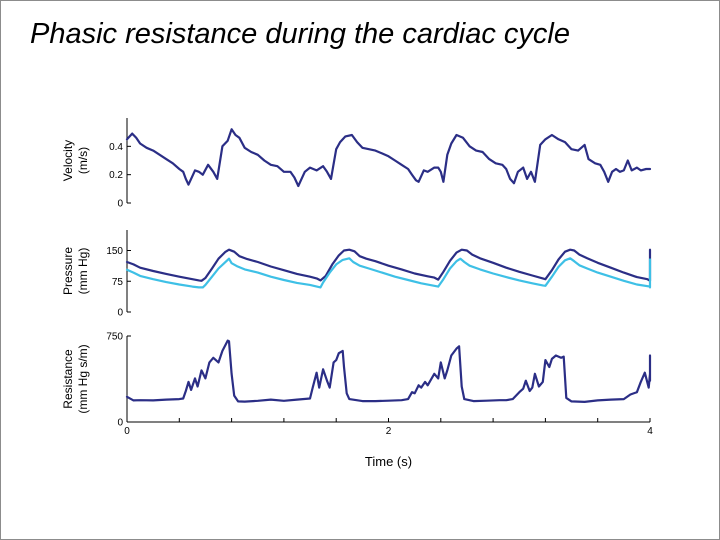  Describe the element at coordinates (68, 379) in the screenshot. I see `y-axis-label: Resistance` at that location.